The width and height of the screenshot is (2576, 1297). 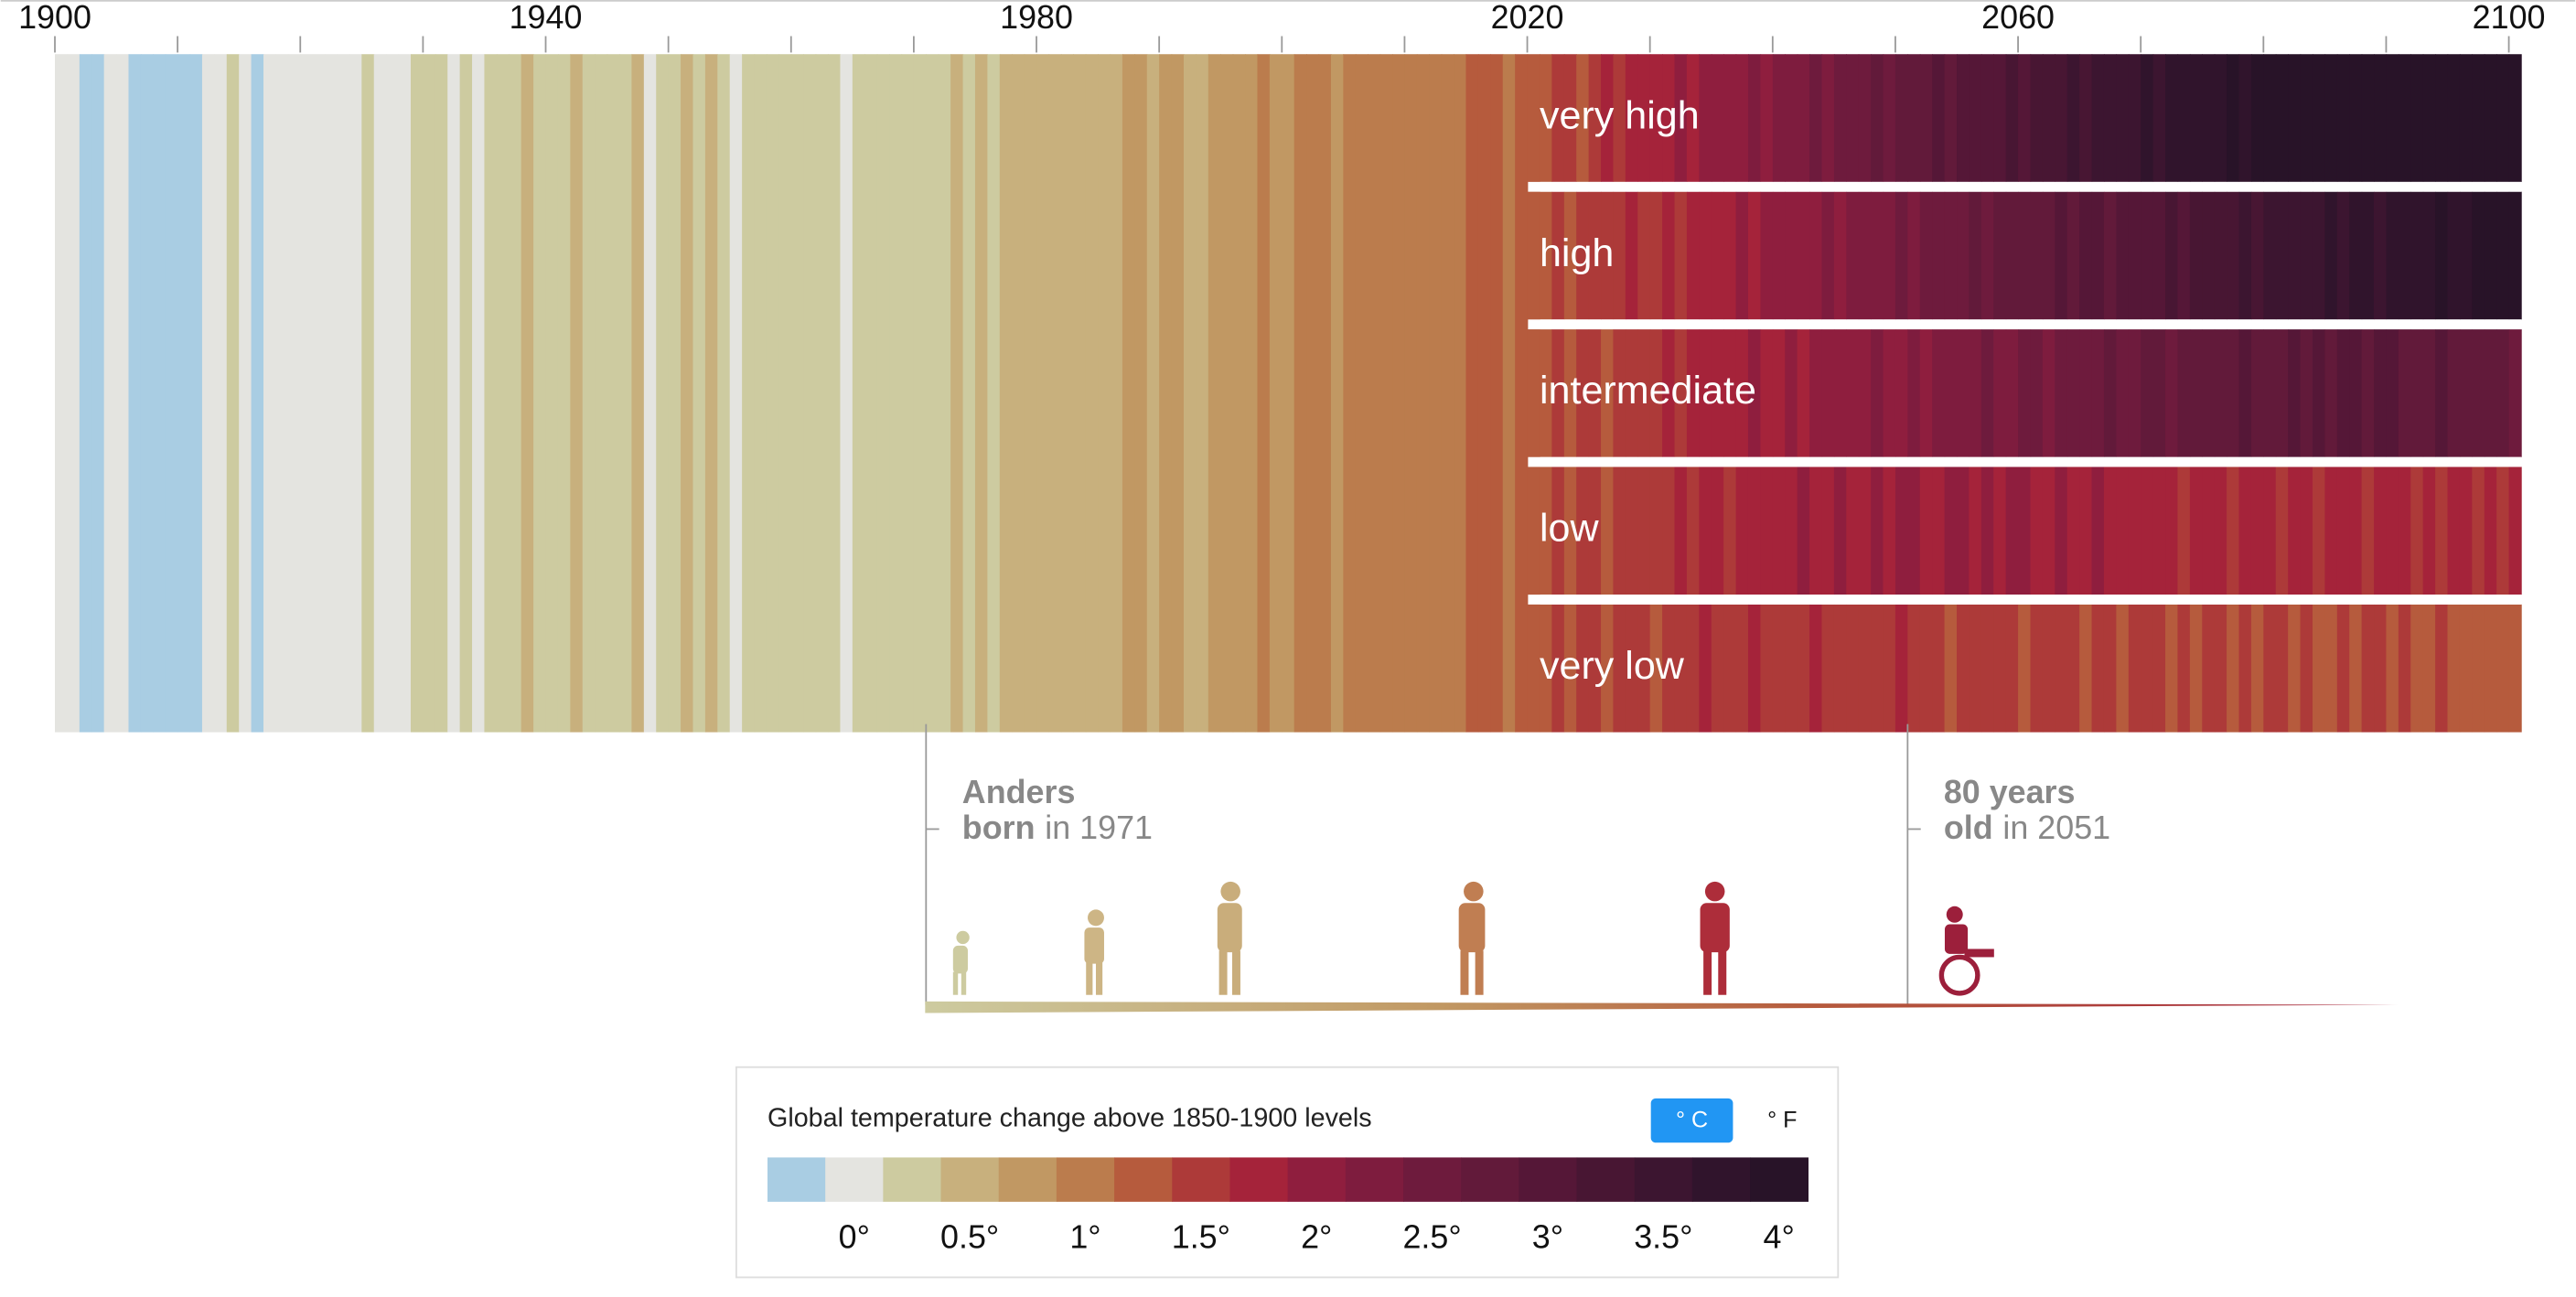 What do you see at coordinates (1620, 115) in the screenshot?
I see `scenario-label: very high` at bounding box center [1620, 115].